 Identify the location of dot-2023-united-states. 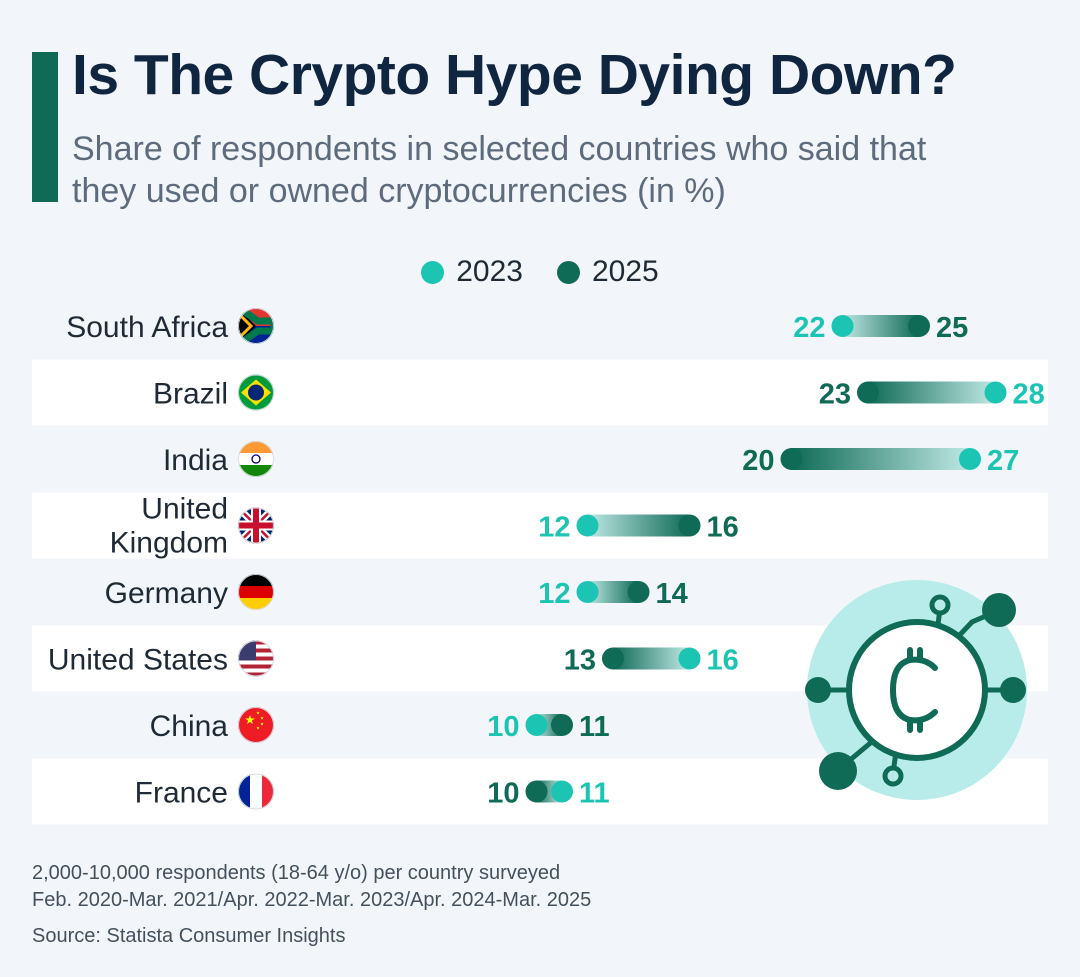
(689, 658).